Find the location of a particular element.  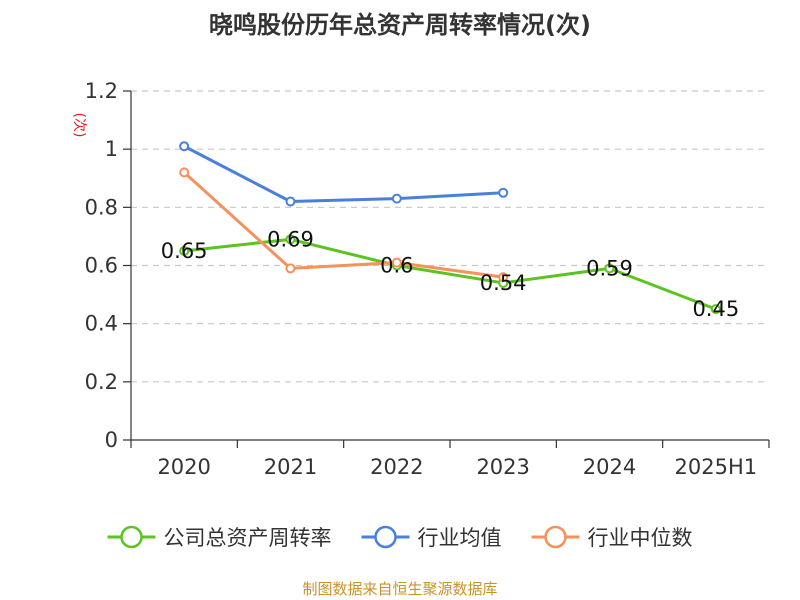

data-label: 0.6 is located at coordinates (396, 266).